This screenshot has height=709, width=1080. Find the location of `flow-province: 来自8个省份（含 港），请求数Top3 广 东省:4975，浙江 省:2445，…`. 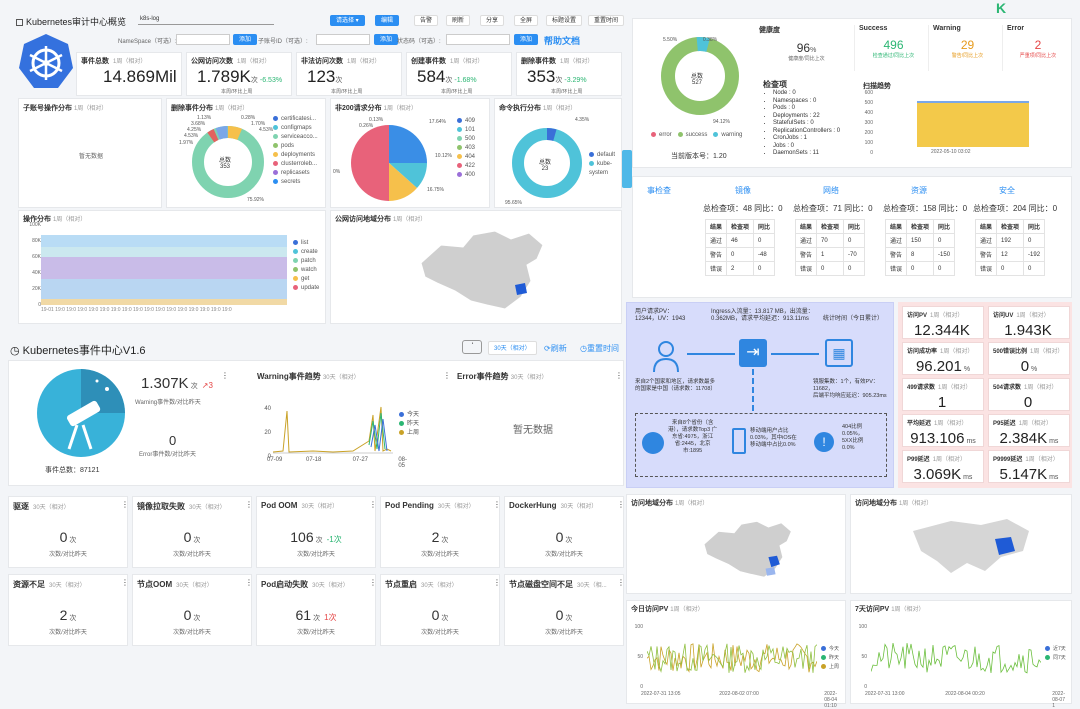

flow-province: 来自8个省份（含 港），请求数Top3 广 东省:4975，浙江 省:2445，… is located at coordinates (693, 437).